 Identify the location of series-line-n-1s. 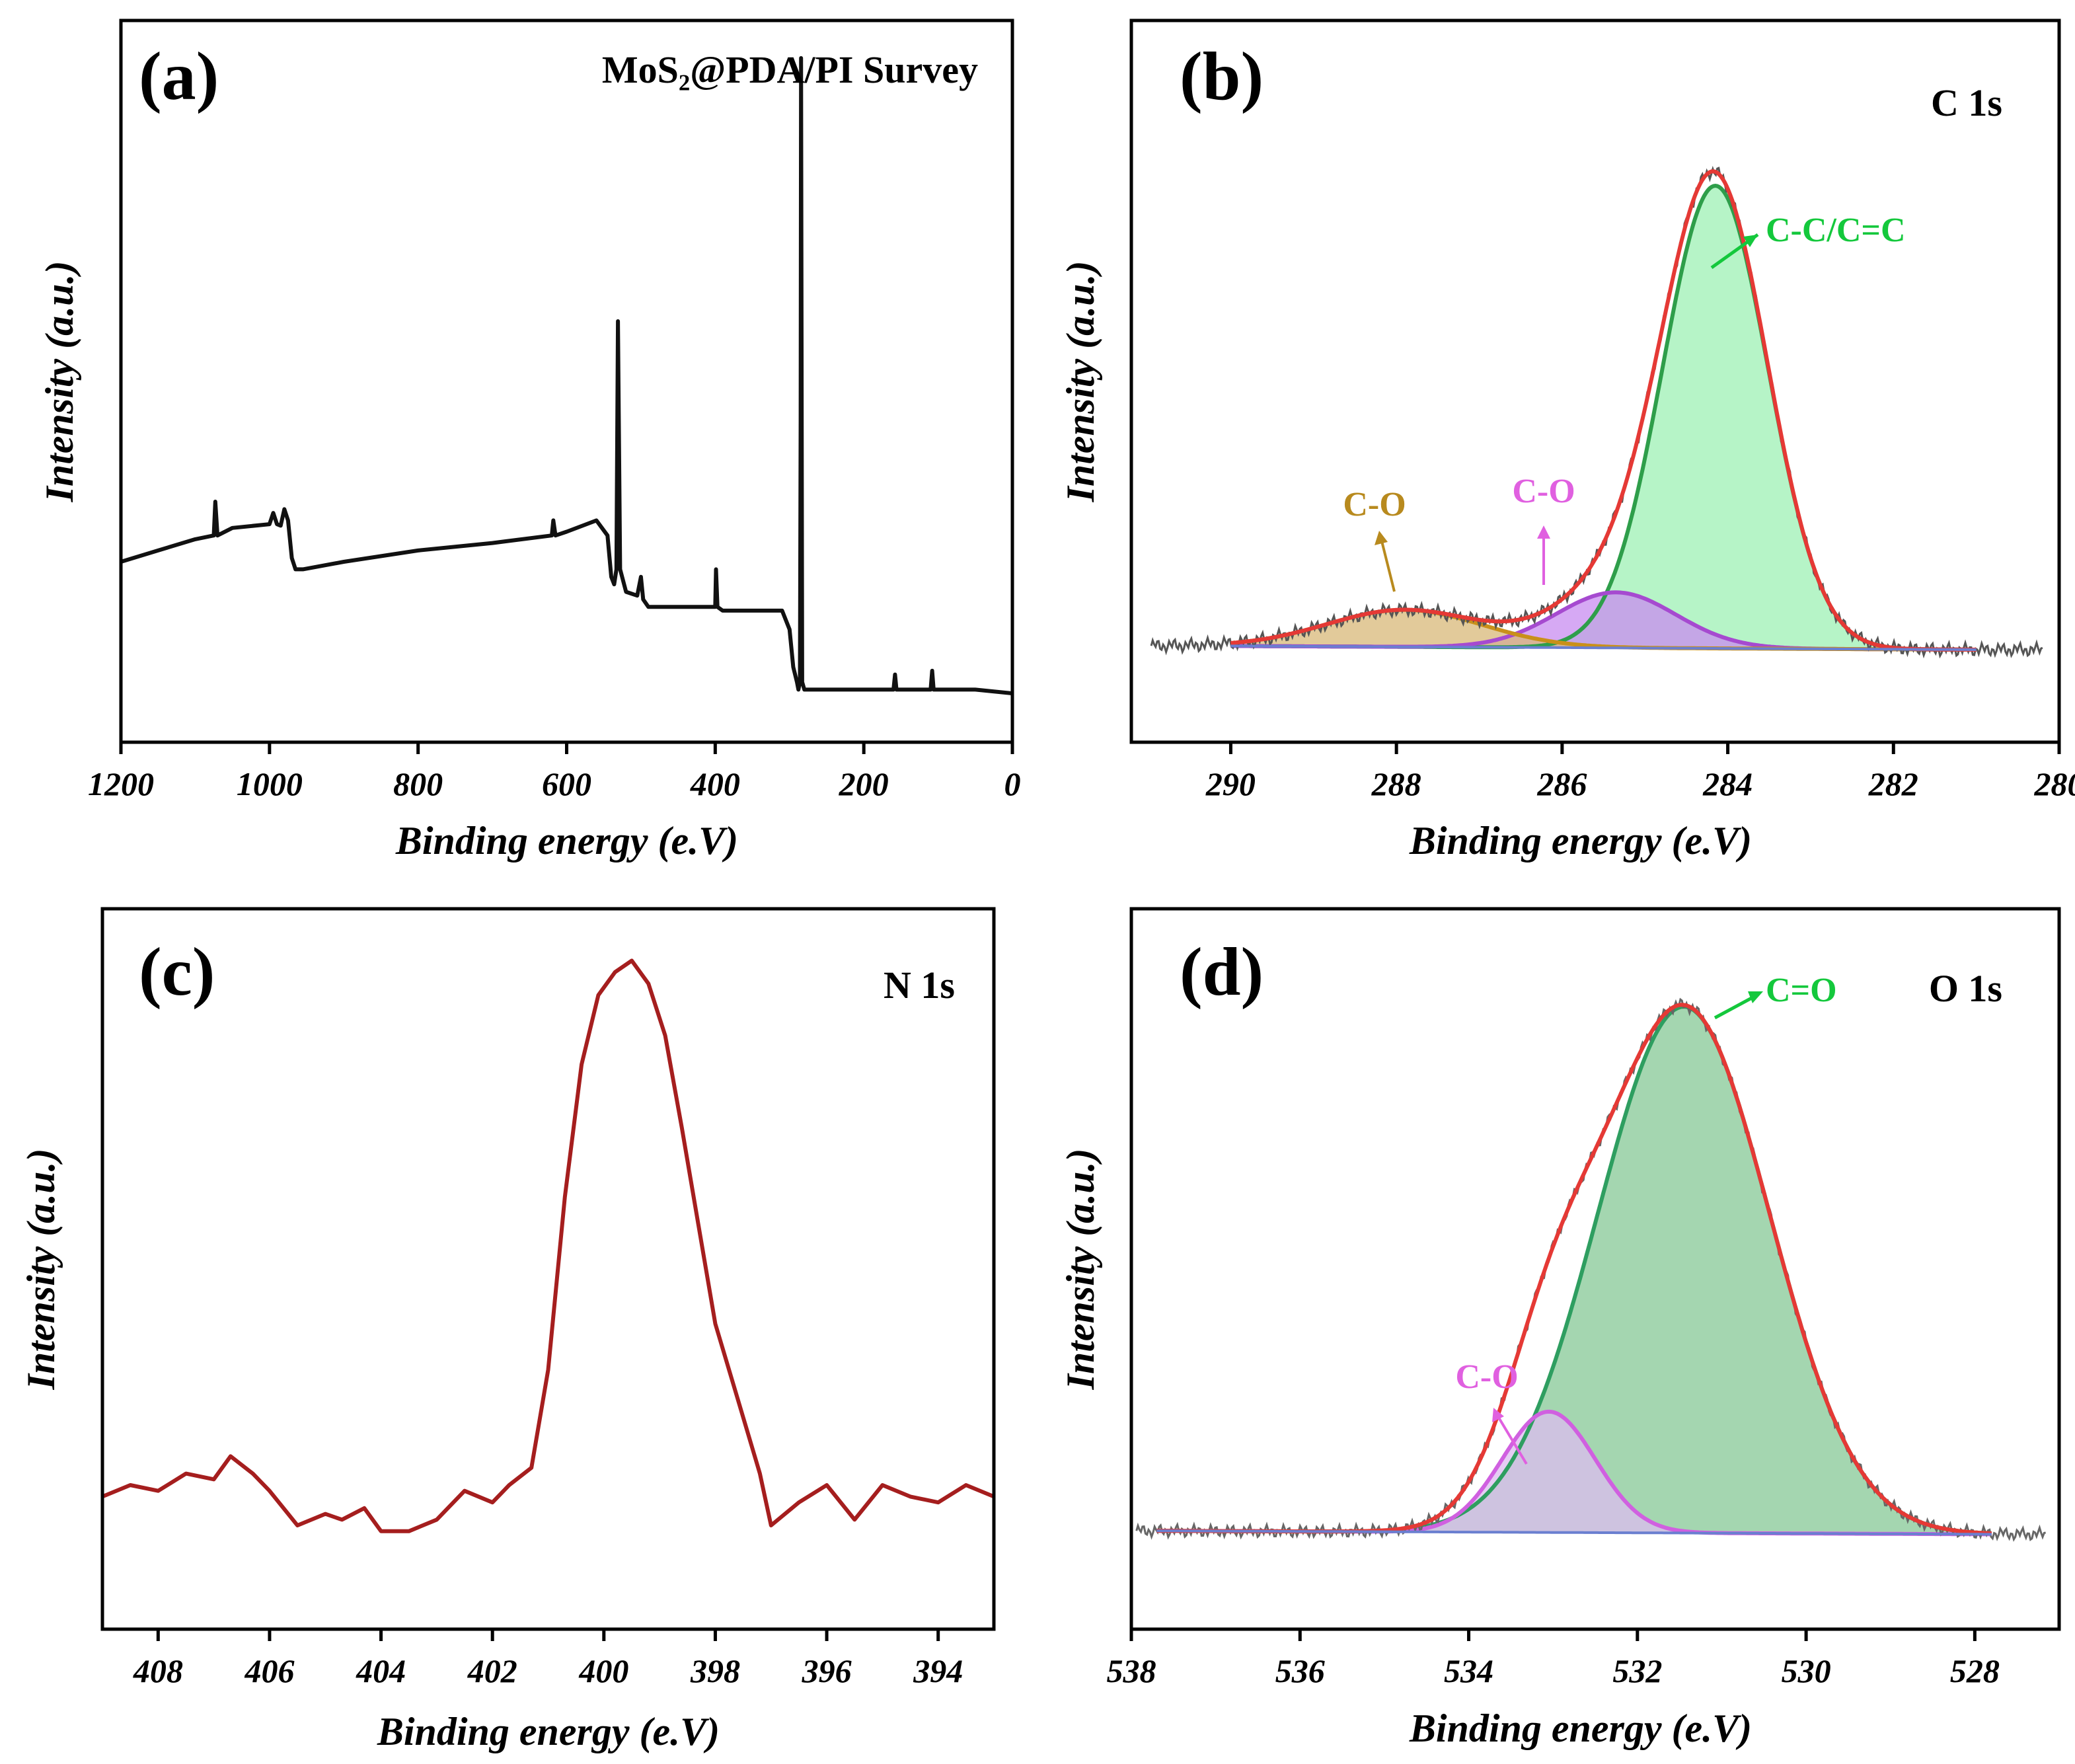
(548, 1245).